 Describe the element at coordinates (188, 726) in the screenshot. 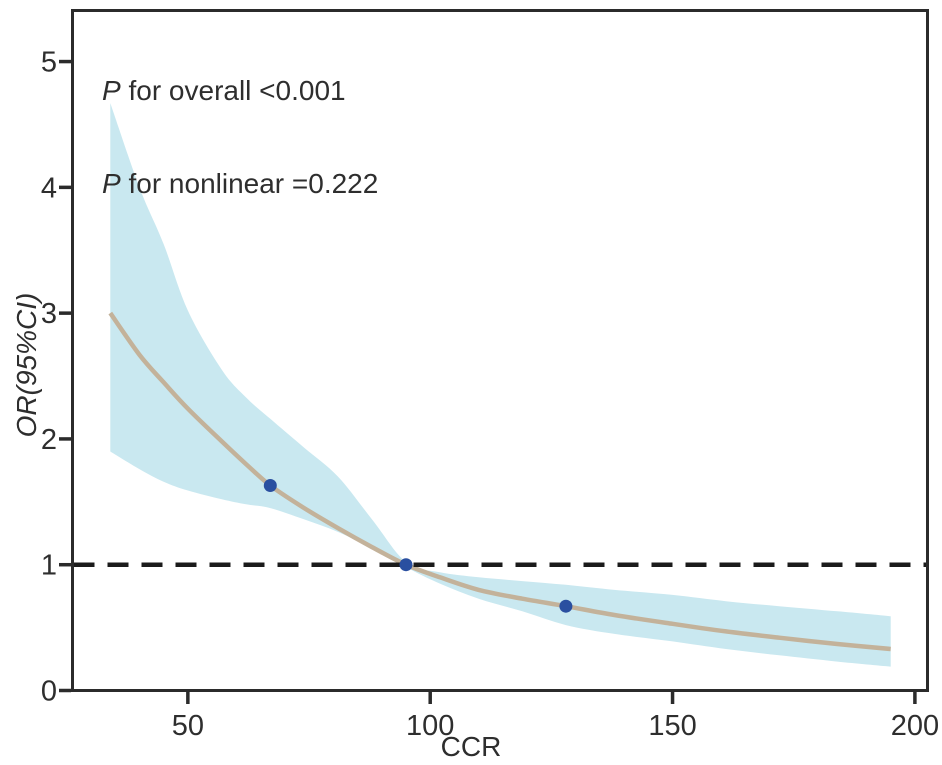

I see `x-tick-label: 50` at that location.